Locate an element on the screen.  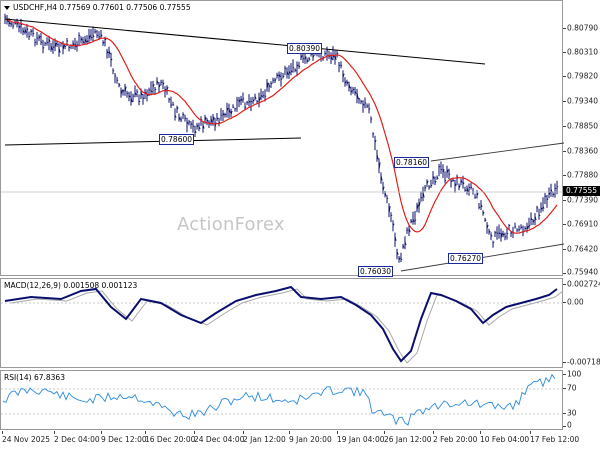
price-tick-label: 0.77390 is located at coordinates (583, 200).